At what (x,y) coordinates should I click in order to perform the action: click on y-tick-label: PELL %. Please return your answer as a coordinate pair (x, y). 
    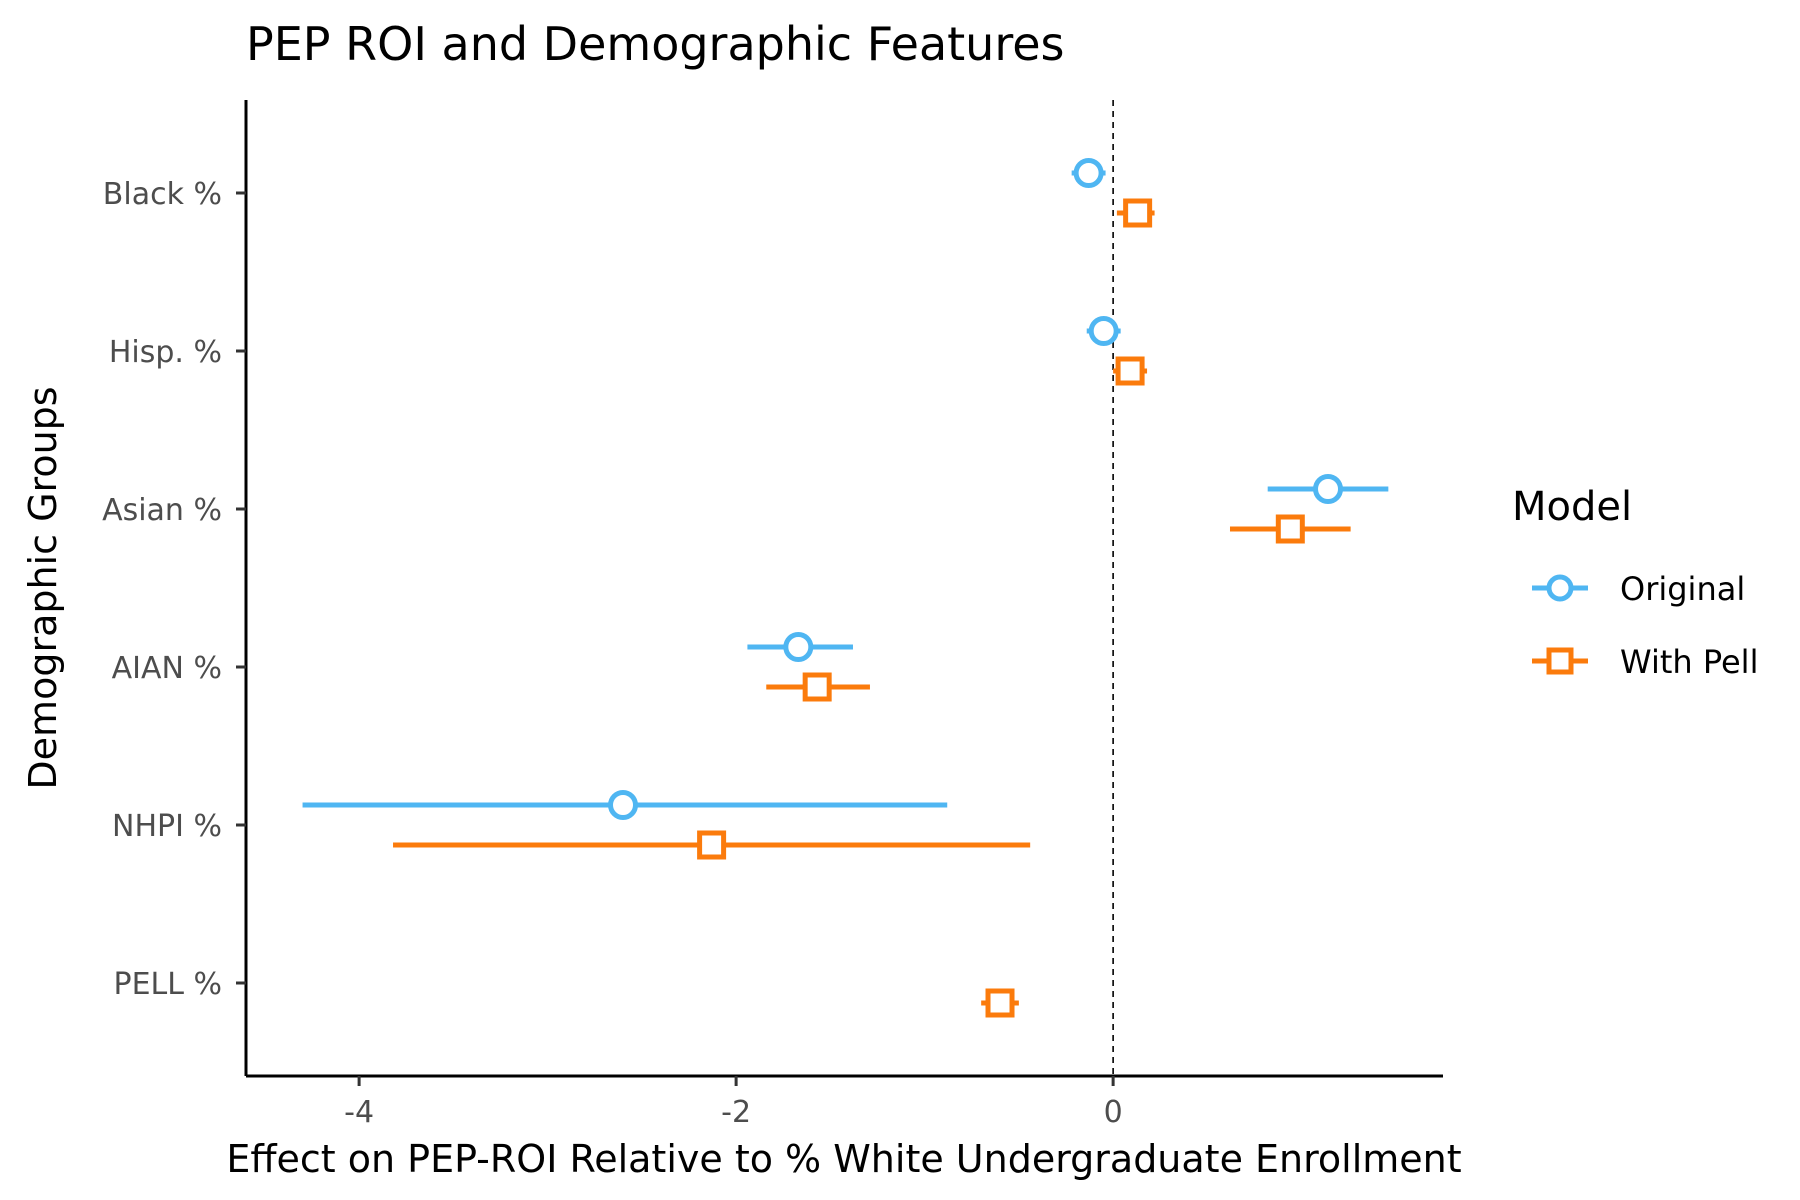
    Looking at the image, I should click on (167, 984).